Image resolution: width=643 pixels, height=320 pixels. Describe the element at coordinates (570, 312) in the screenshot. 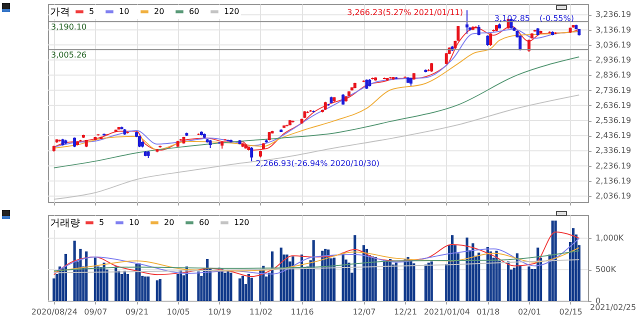

I see `x-tick-label: 02/15` at that location.